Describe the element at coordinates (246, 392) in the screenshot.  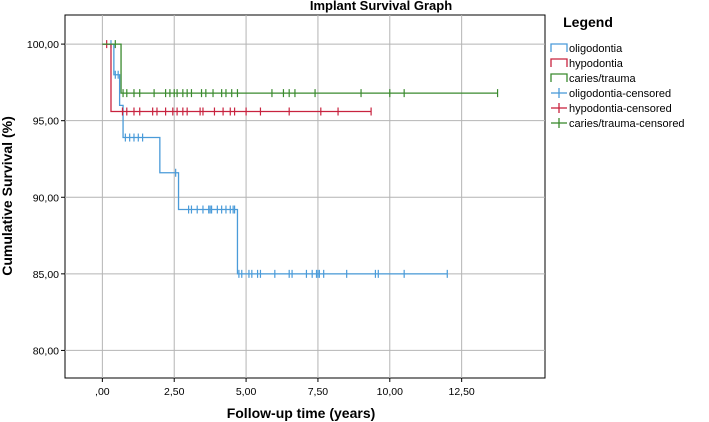
I see `x-tick-label: 5,00` at that location.